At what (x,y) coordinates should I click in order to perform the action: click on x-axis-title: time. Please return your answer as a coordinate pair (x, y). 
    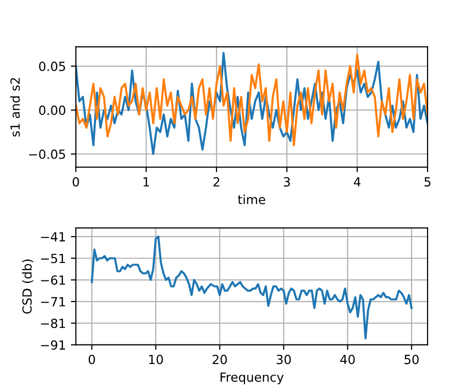
    Looking at the image, I should click on (252, 199).